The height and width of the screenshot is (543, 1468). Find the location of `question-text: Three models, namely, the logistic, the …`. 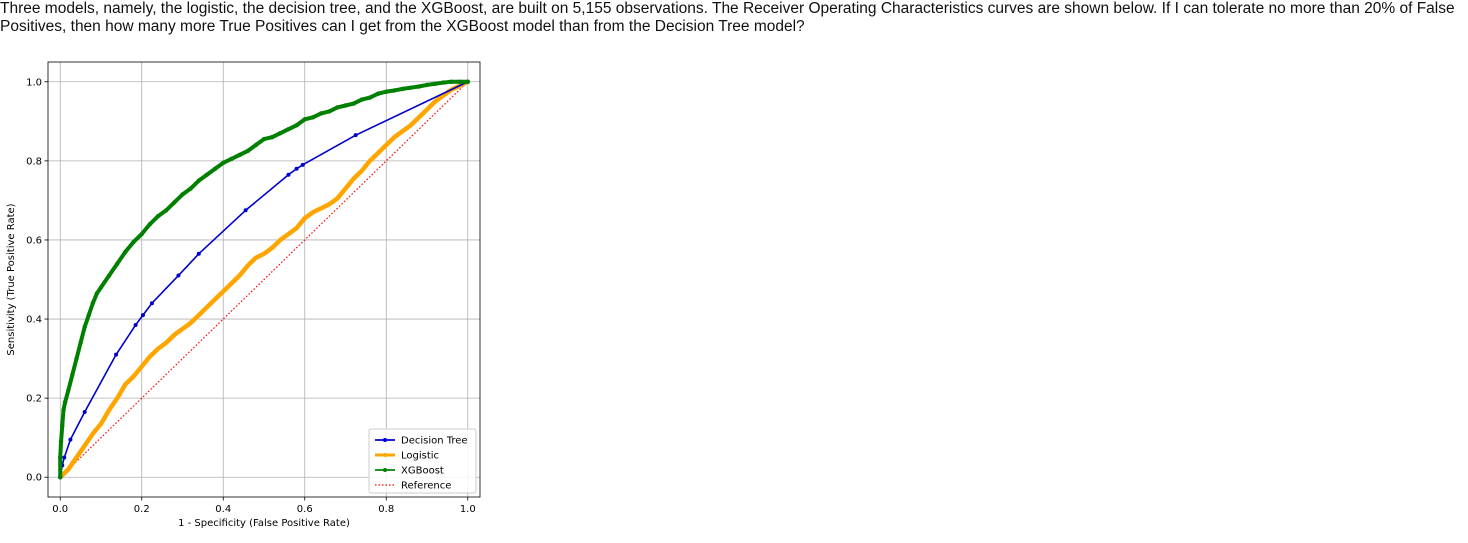

question-text: Three models, namely, the logistic, the … is located at coordinates (727, 17).